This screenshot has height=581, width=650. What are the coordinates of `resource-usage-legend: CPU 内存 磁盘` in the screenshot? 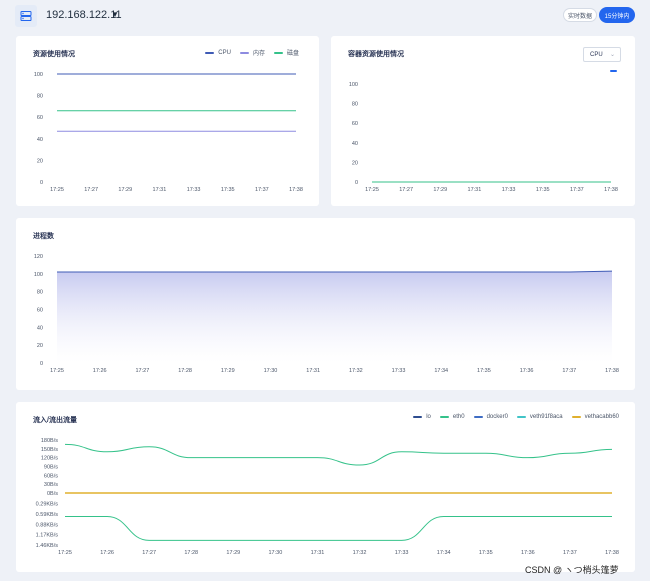 It's located at (247, 52).